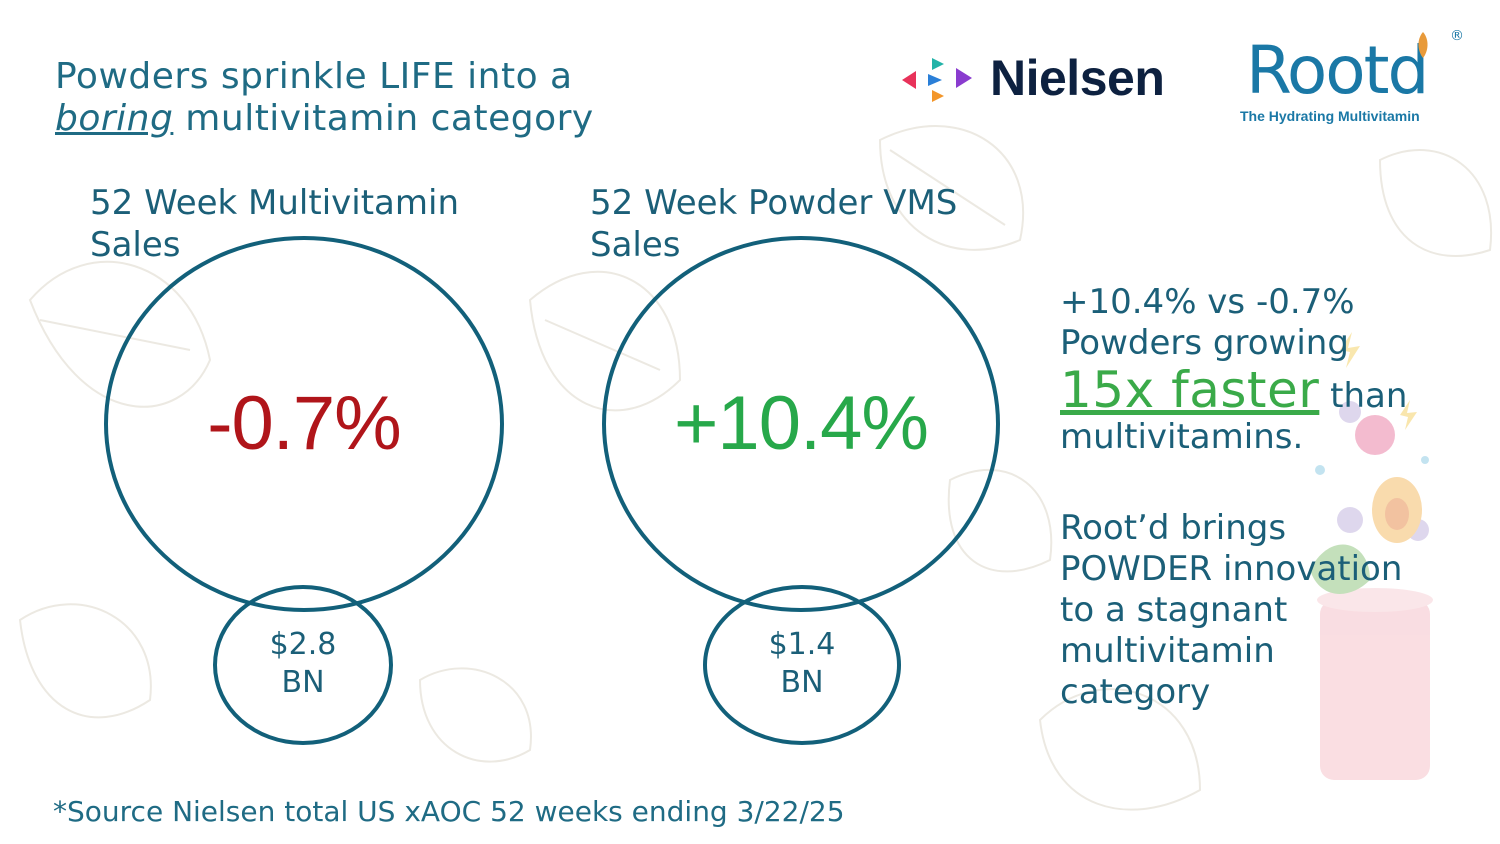 This screenshot has width=1500, height=844. Describe the element at coordinates (1337, 70) in the screenshot. I see `rootd-wordmark: Rootd` at that location.